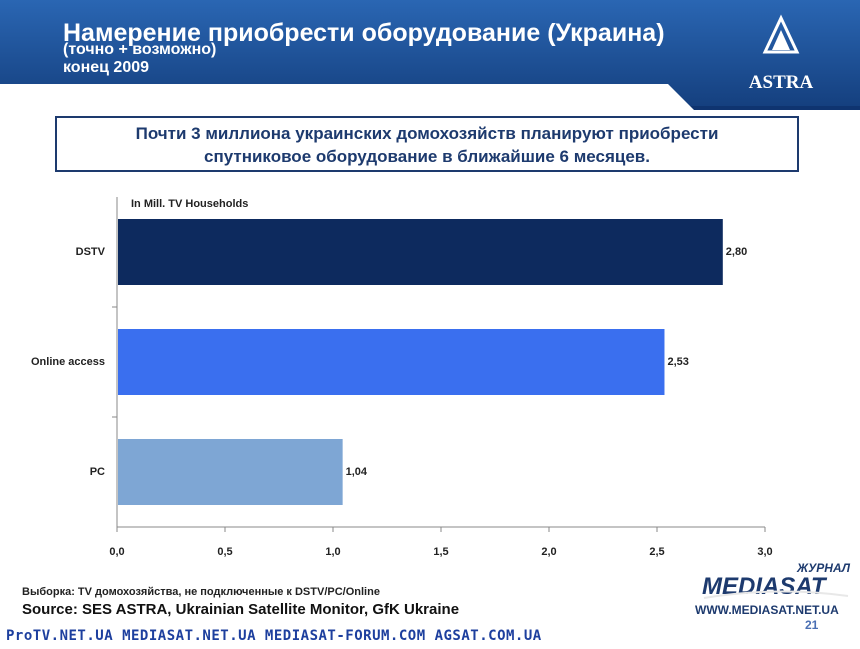  Describe the element at coordinates (440, 552) in the screenshot. I see `x-tick-label: 1,5` at that location.